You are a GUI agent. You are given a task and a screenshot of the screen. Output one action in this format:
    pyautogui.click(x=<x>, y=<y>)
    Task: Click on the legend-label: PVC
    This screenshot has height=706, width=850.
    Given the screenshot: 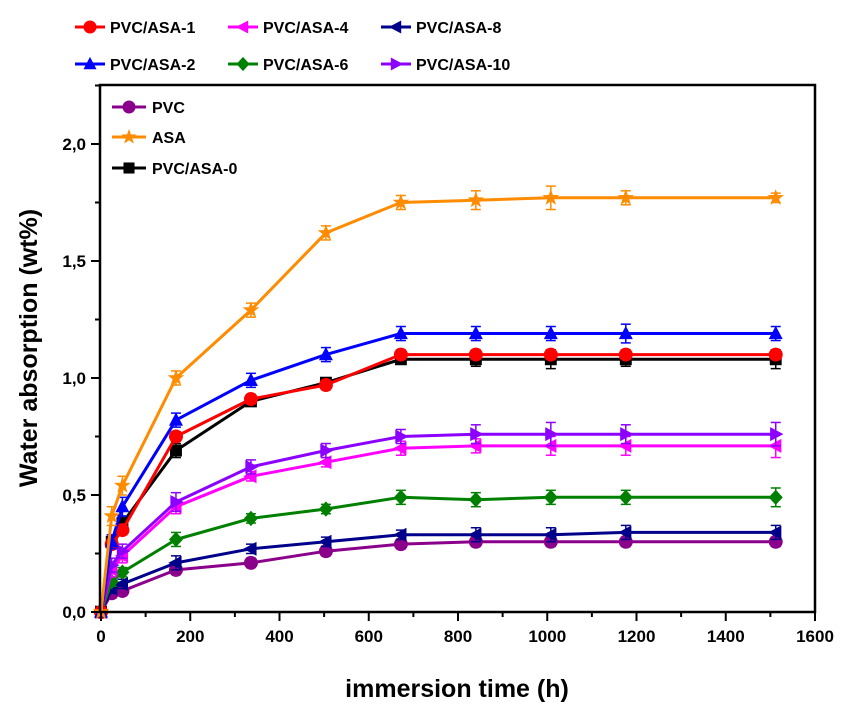 What is the action you would take?
    pyautogui.click(x=168, y=108)
    